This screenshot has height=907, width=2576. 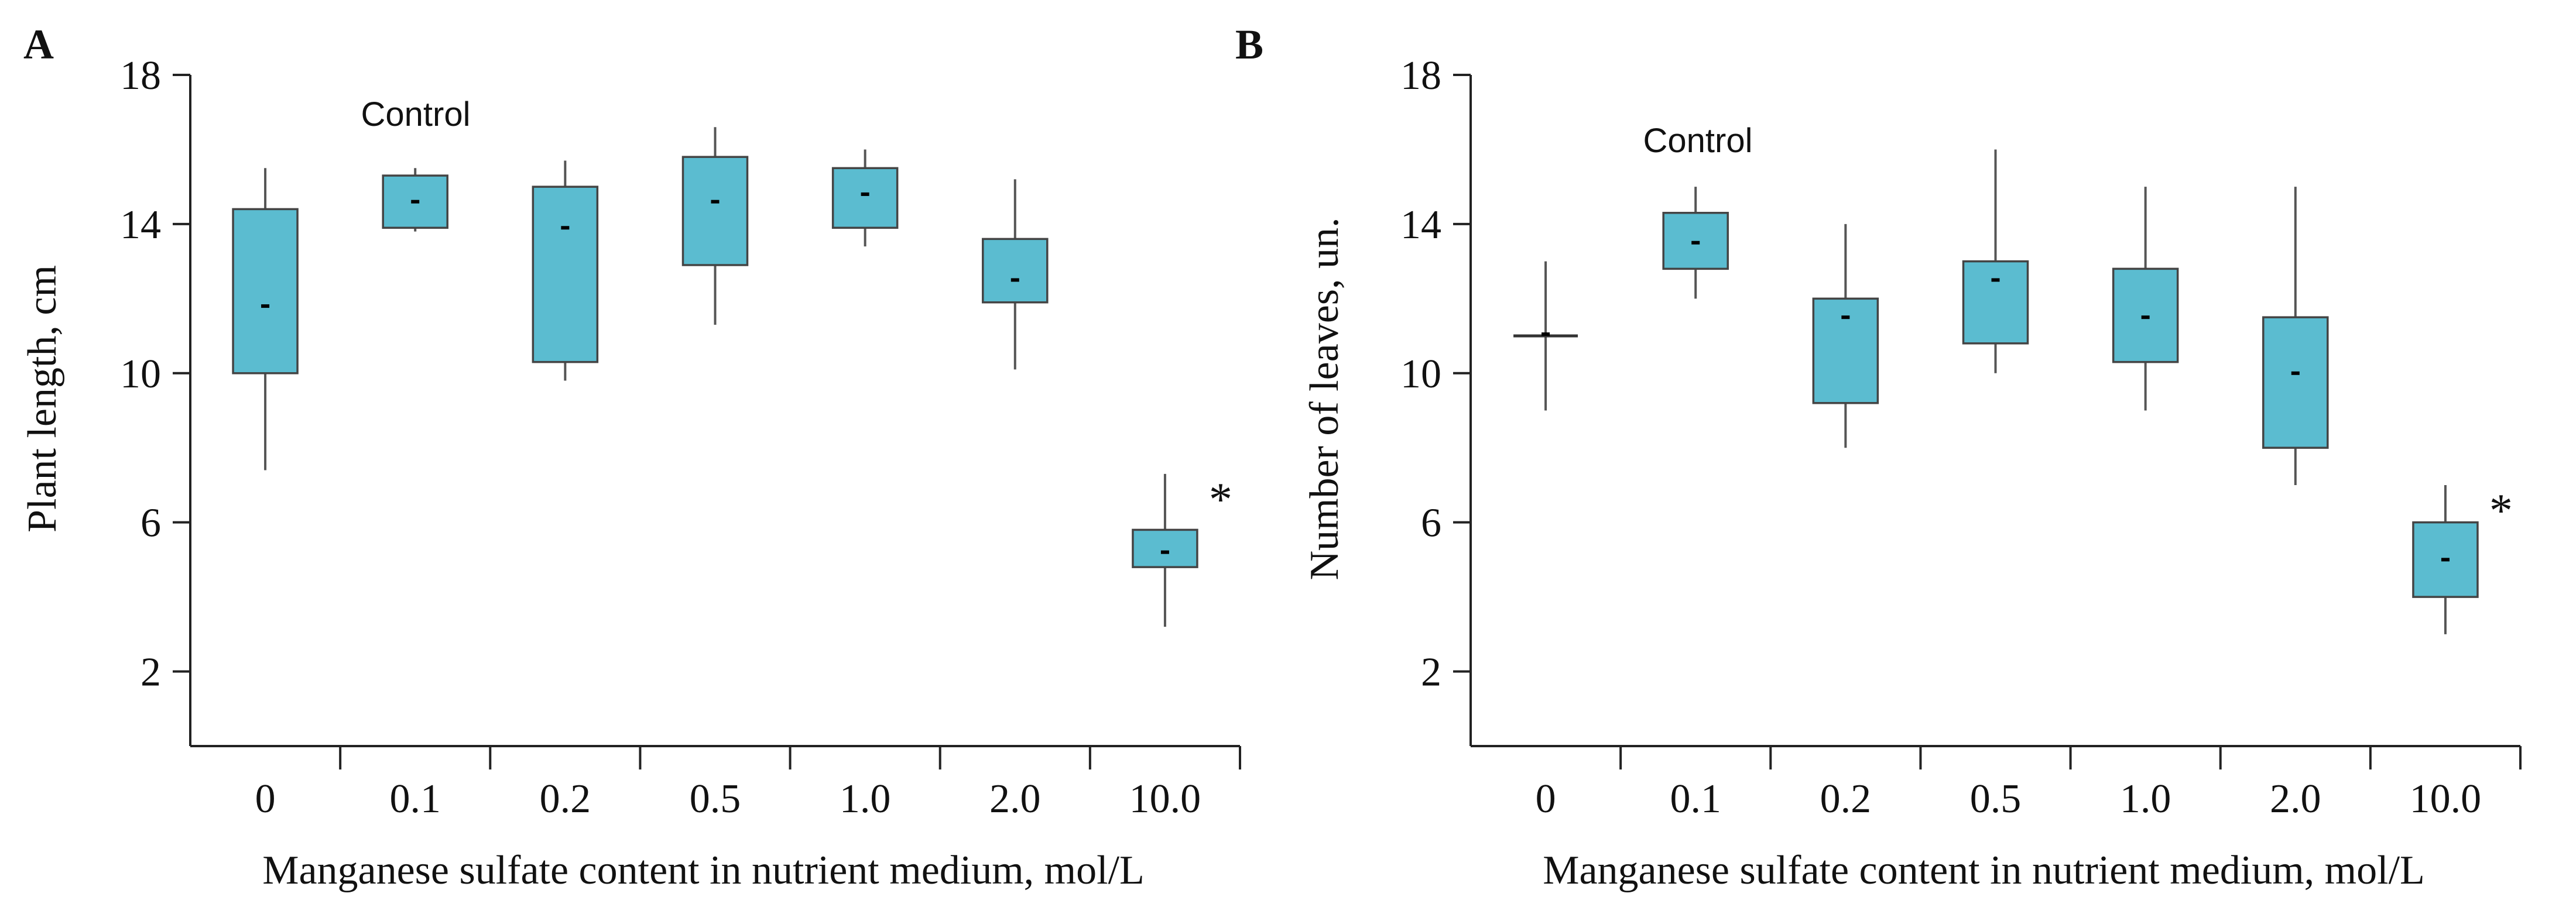 I want to click on panel-label: B, so click(x=1249, y=44).